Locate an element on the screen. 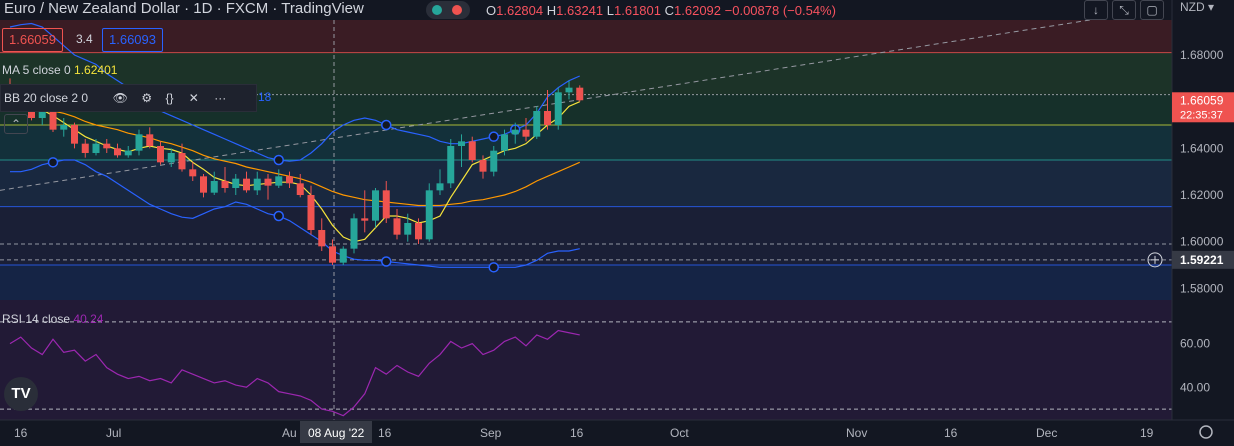  eye-icon: 👁 is located at coordinates (120, 98).